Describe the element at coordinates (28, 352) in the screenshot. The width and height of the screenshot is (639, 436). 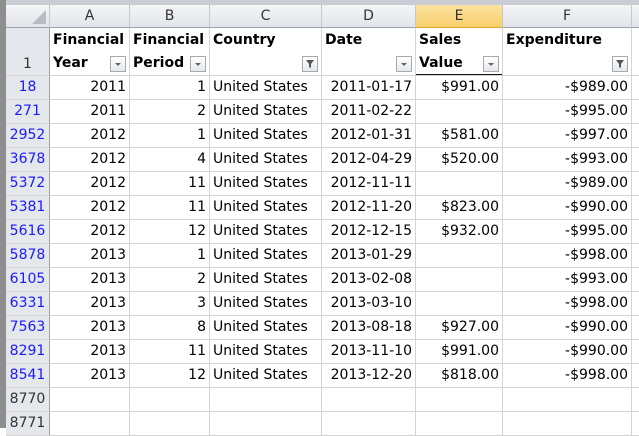
I see `row-header: 8291` at that location.